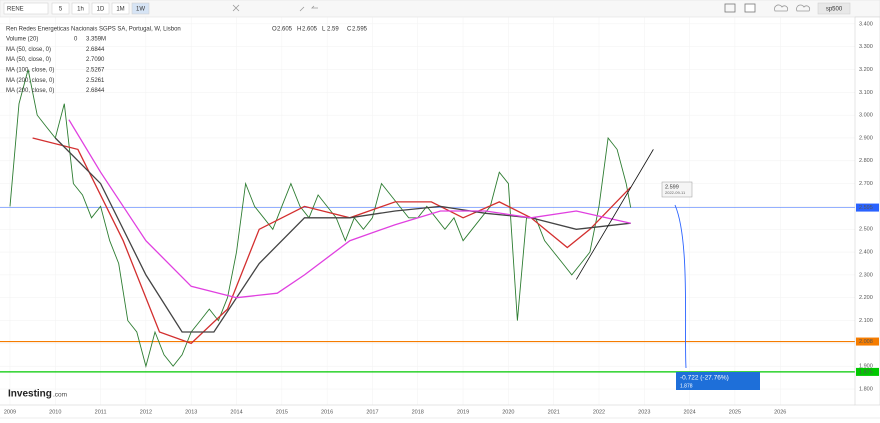 The image size is (880, 423). Describe the element at coordinates (30, 394) in the screenshot. I see `logo: Investing` at that location.